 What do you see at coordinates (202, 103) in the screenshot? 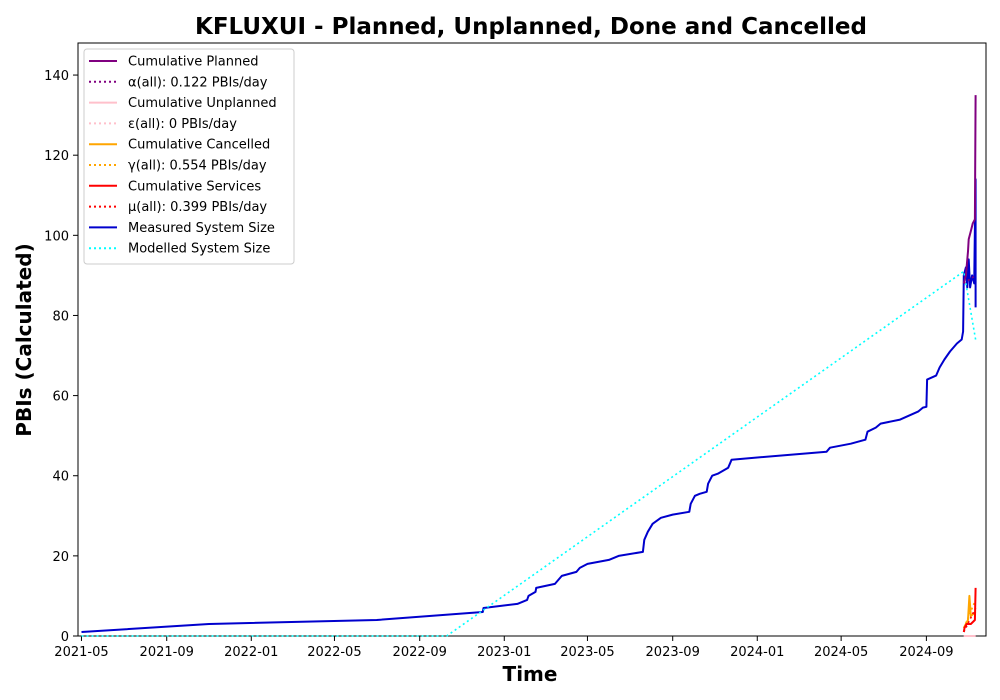
I see `legend-entry: Cumulative Unplanned` at bounding box center [202, 103].